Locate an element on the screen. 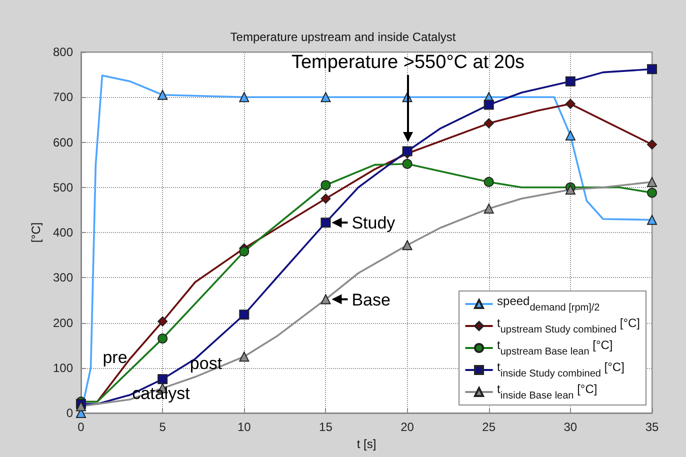  y-tick-label: 500 is located at coordinates (63, 187).